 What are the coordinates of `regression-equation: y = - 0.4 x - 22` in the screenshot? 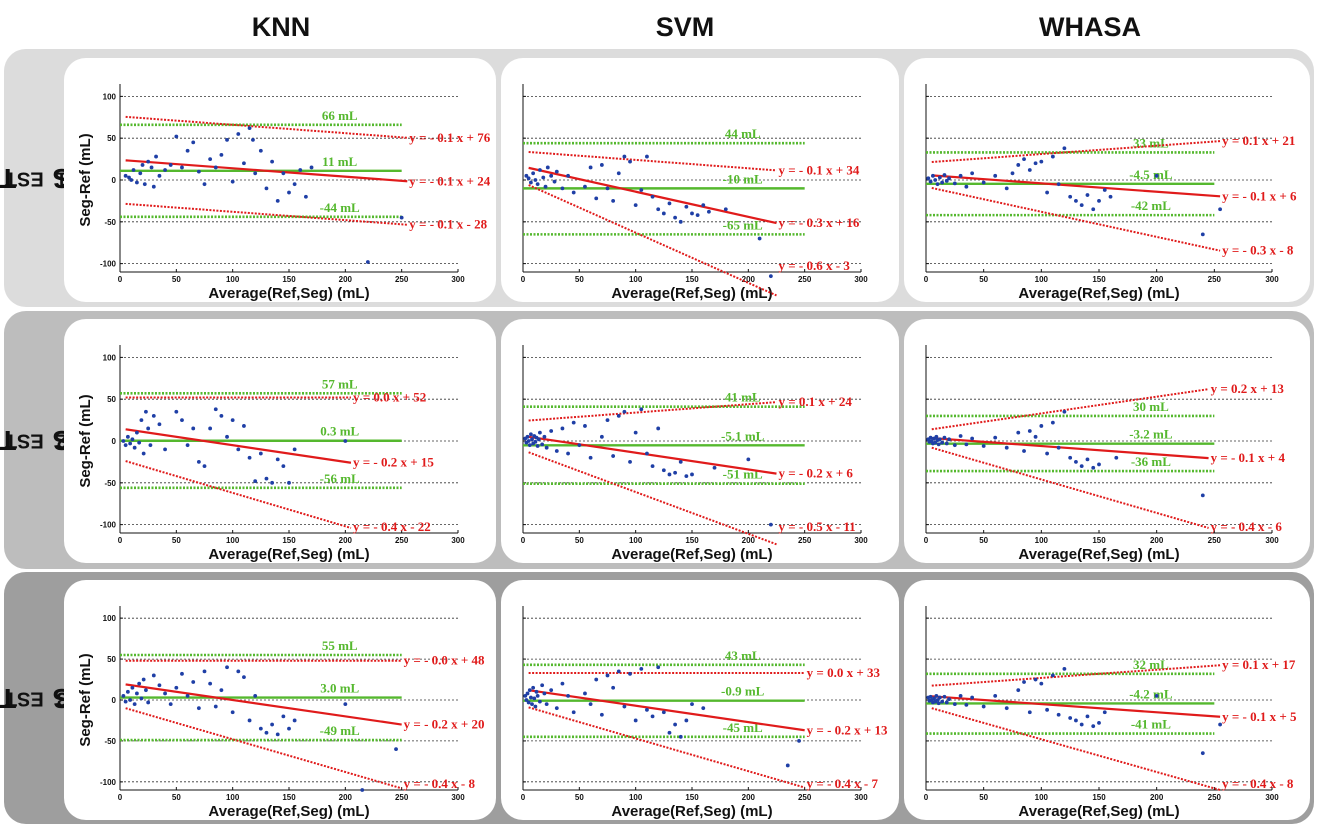 It's located at (392, 526).